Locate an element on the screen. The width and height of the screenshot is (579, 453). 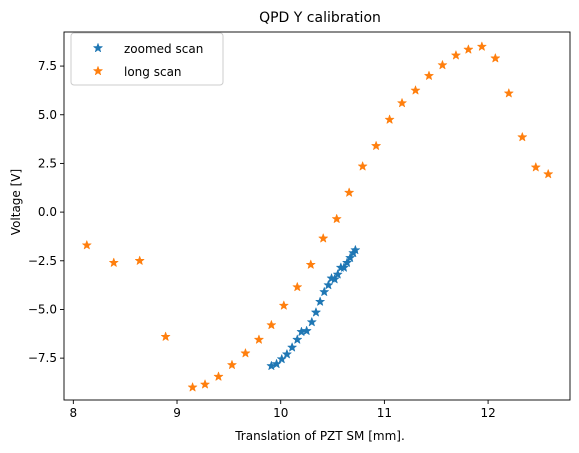
x-tick-label: 12 is located at coordinates (487, 413).